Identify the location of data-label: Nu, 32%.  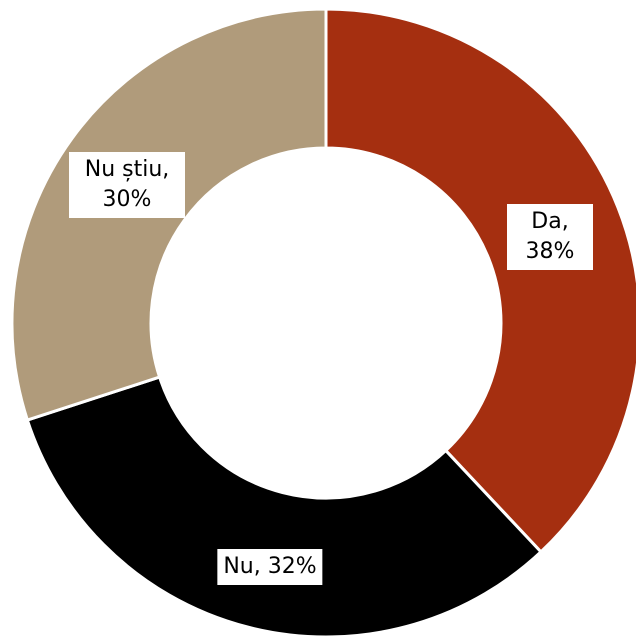
(270, 567).